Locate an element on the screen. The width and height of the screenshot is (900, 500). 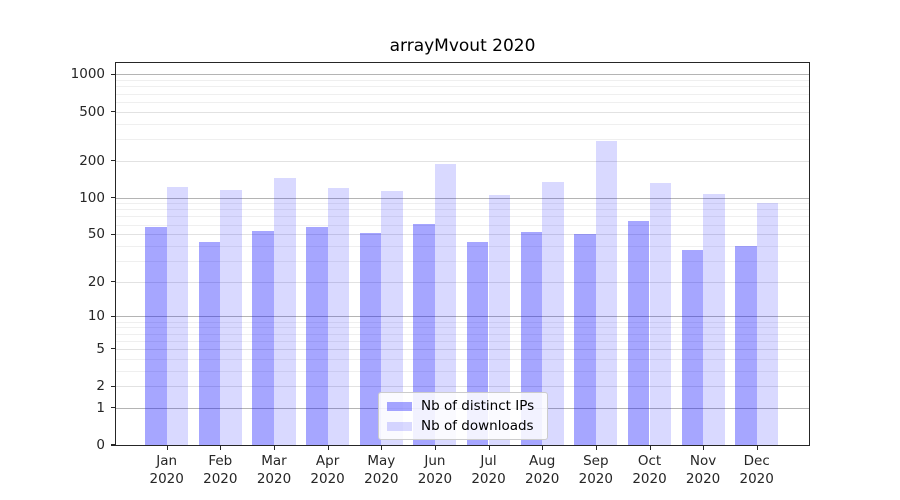
bar-downloads-feb is located at coordinates (231, 317).